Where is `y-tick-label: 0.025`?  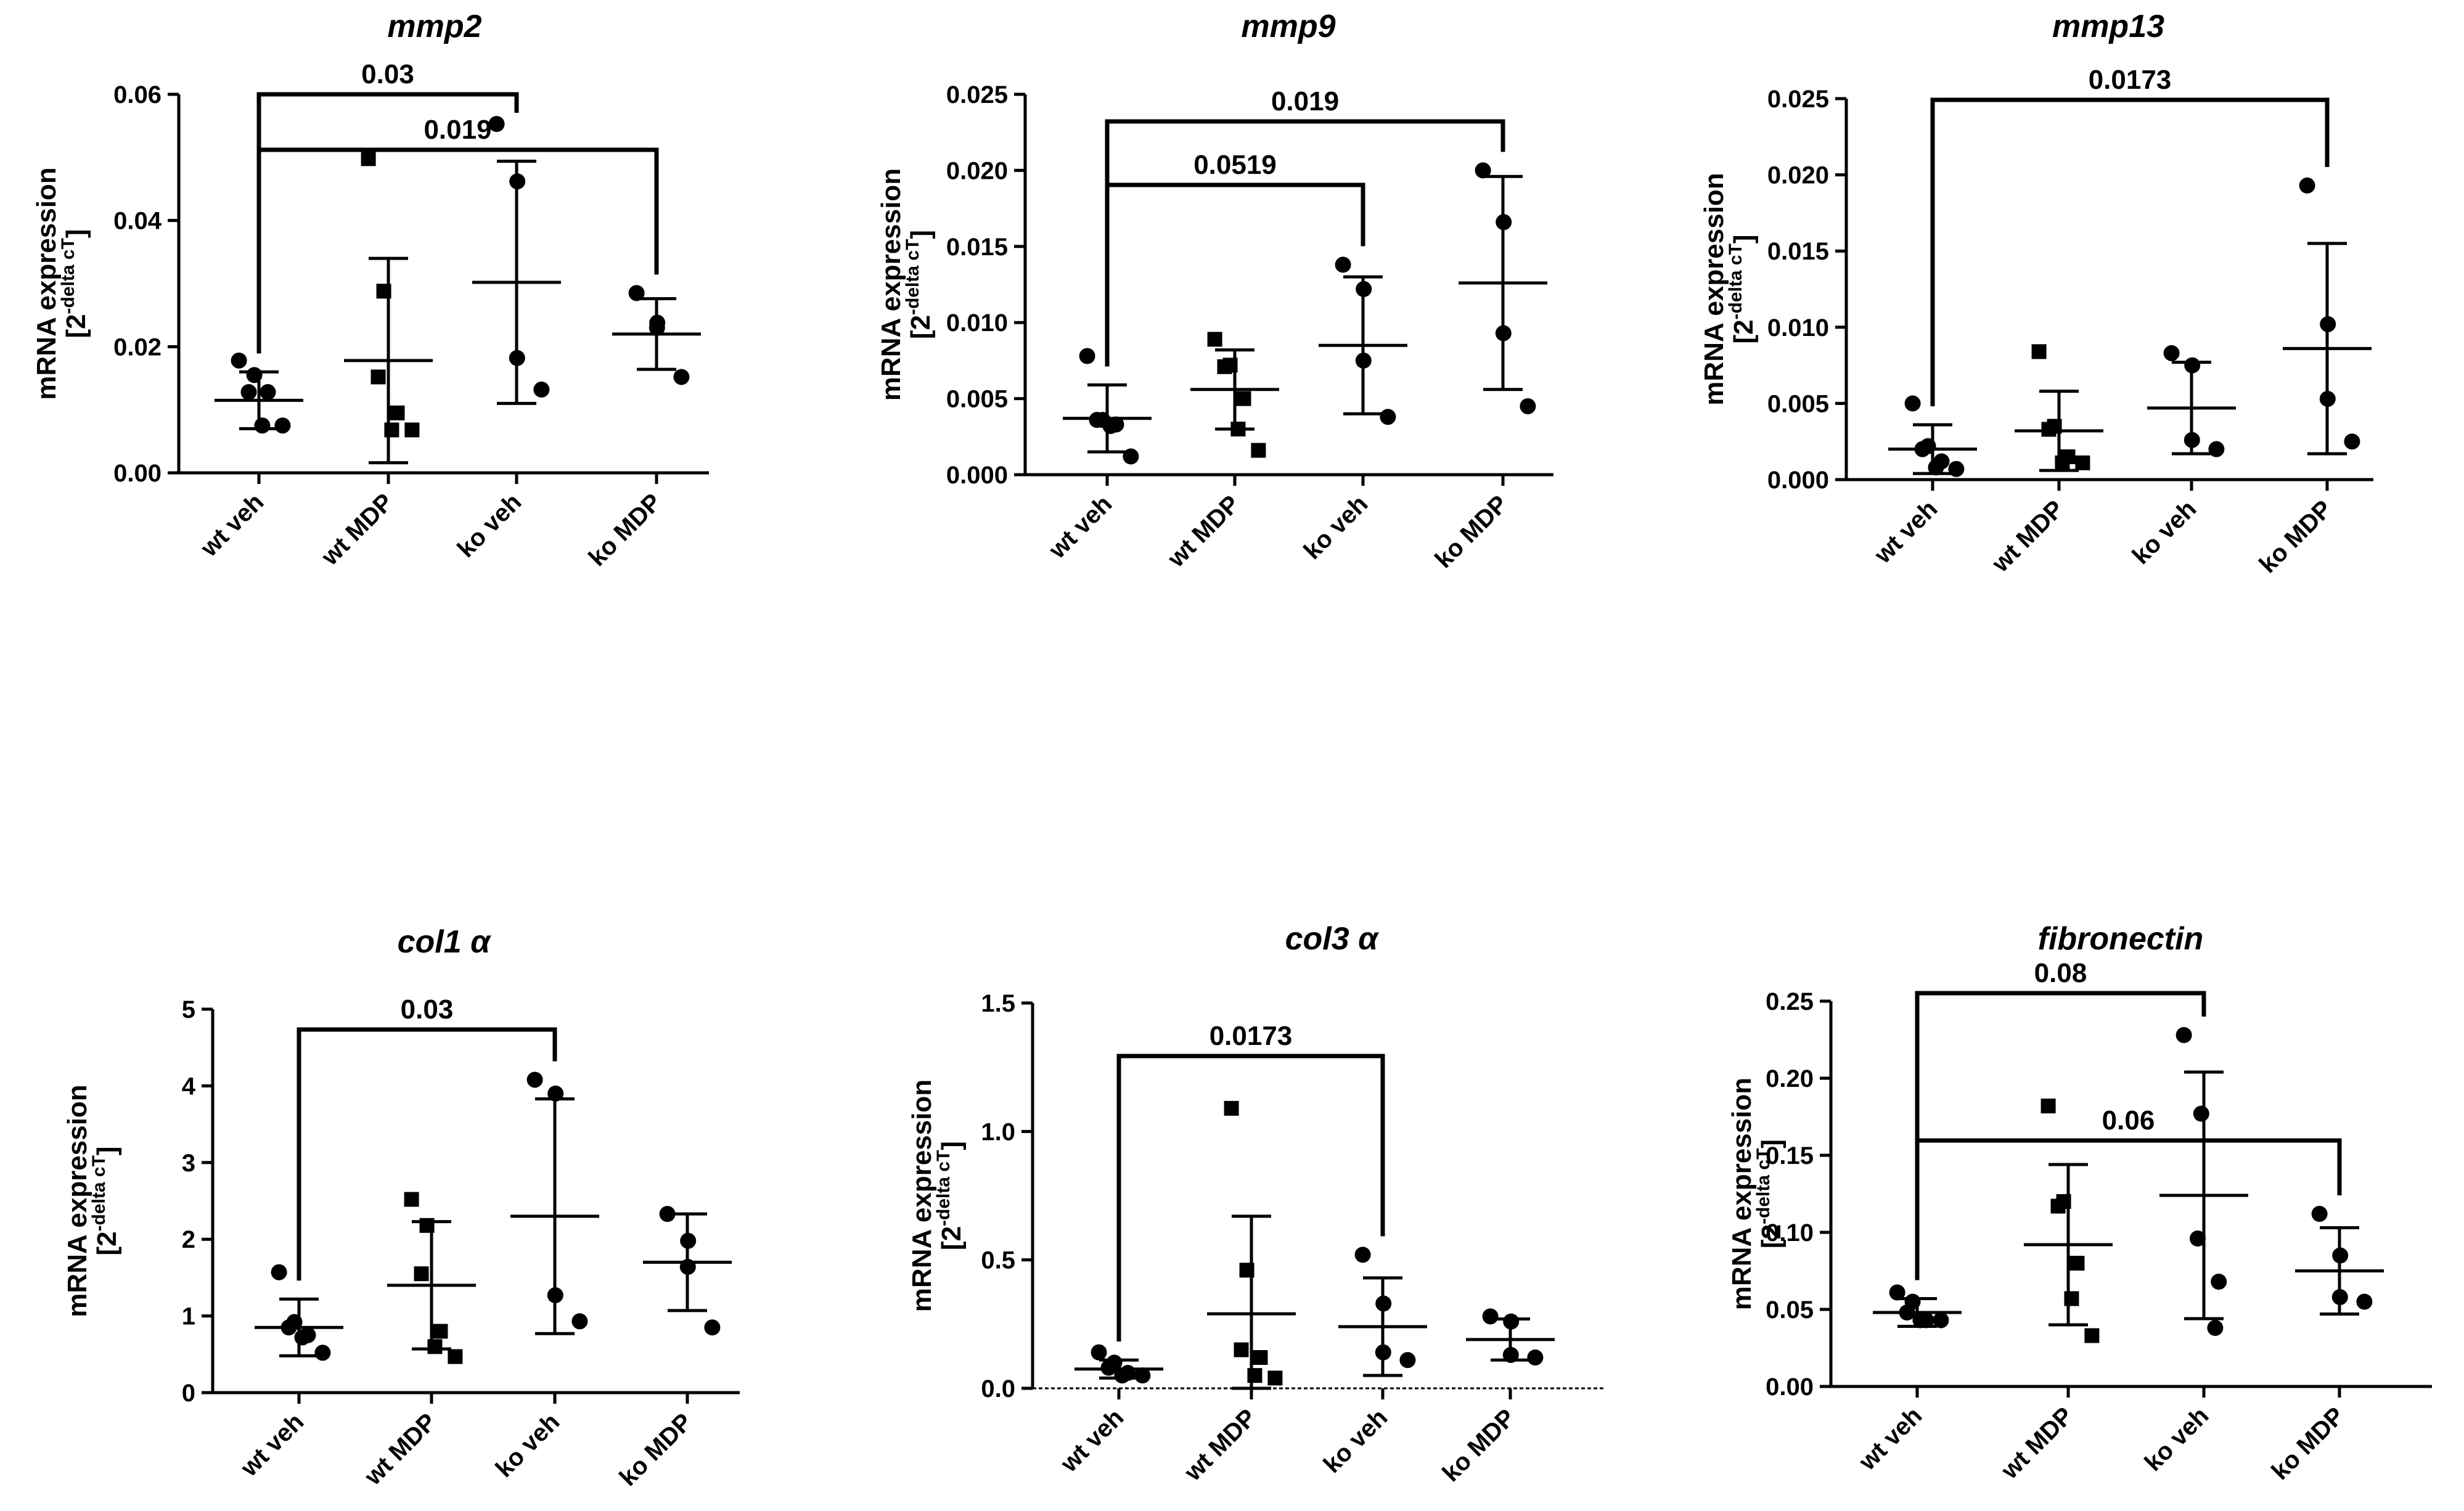 y-tick-label: 0.025 is located at coordinates (977, 95).